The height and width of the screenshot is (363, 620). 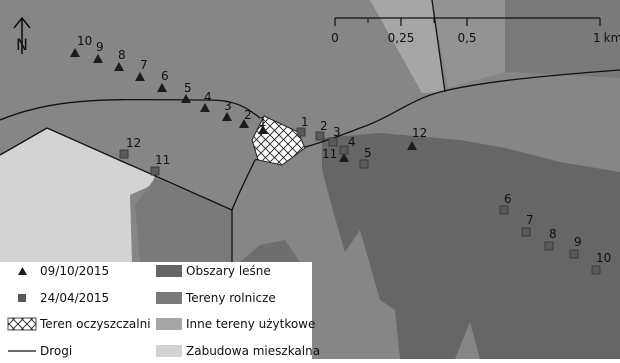 I want to click on square-point-9: 9, so click(x=575, y=247).